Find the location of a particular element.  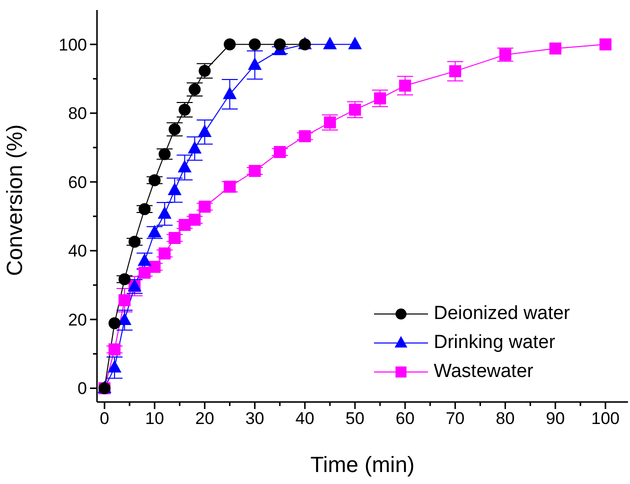

y-tick-label: 40 is located at coordinates (77, 251).